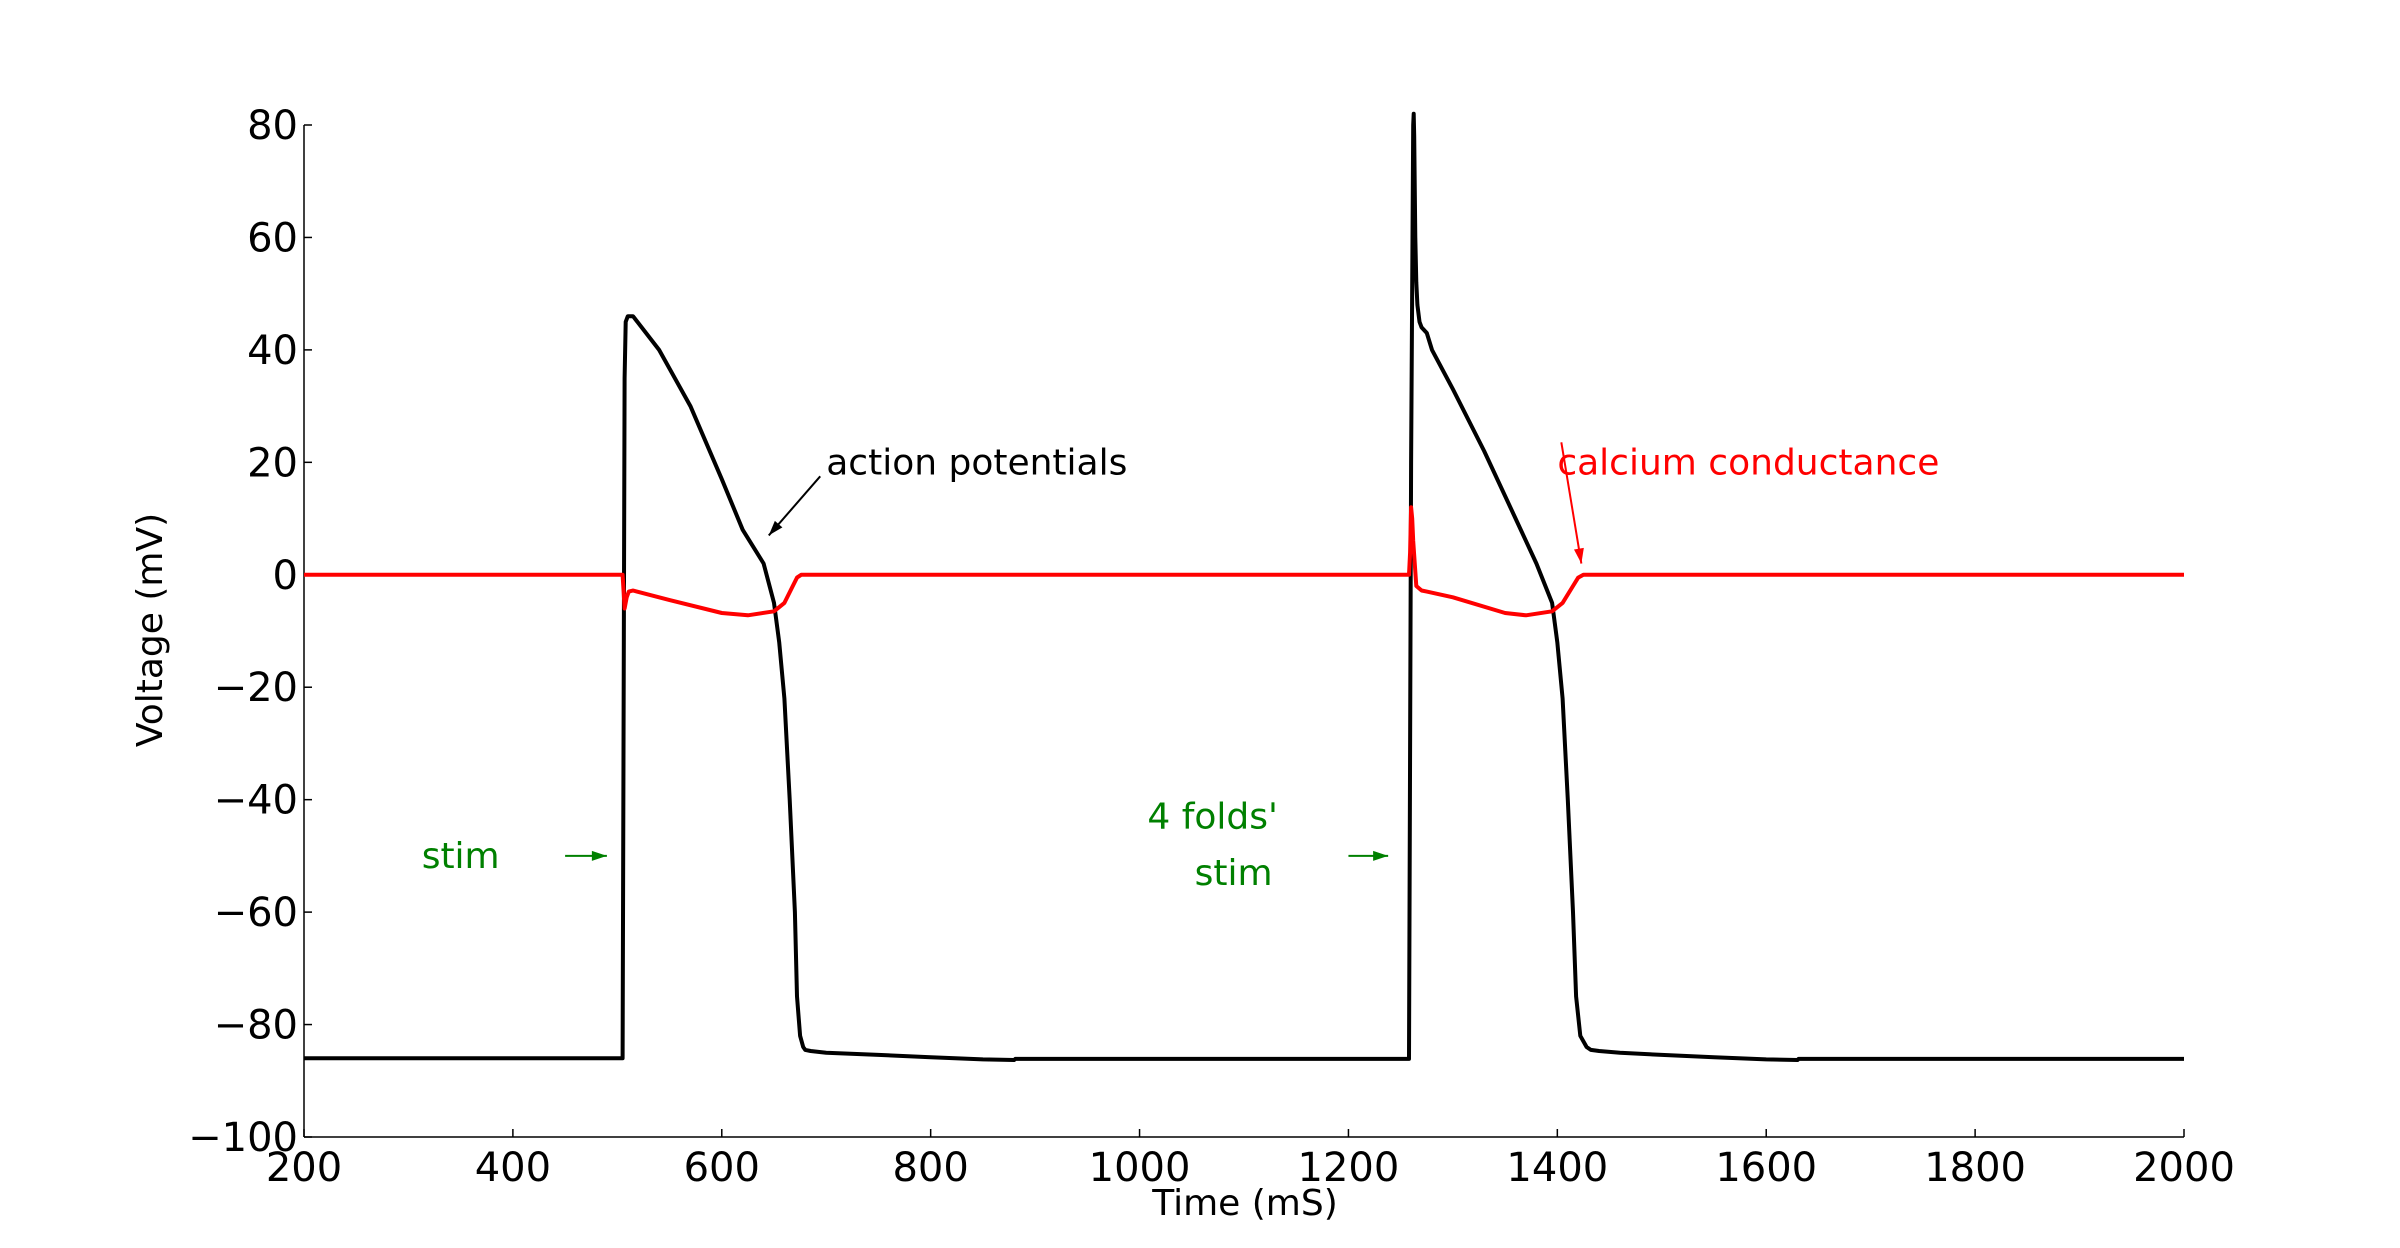 This screenshot has height=1248, width=2400. What do you see at coordinates (2184, 1168) in the screenshot?
I see `x-tick-label: 2000` at bounding box center [2184, 1168].